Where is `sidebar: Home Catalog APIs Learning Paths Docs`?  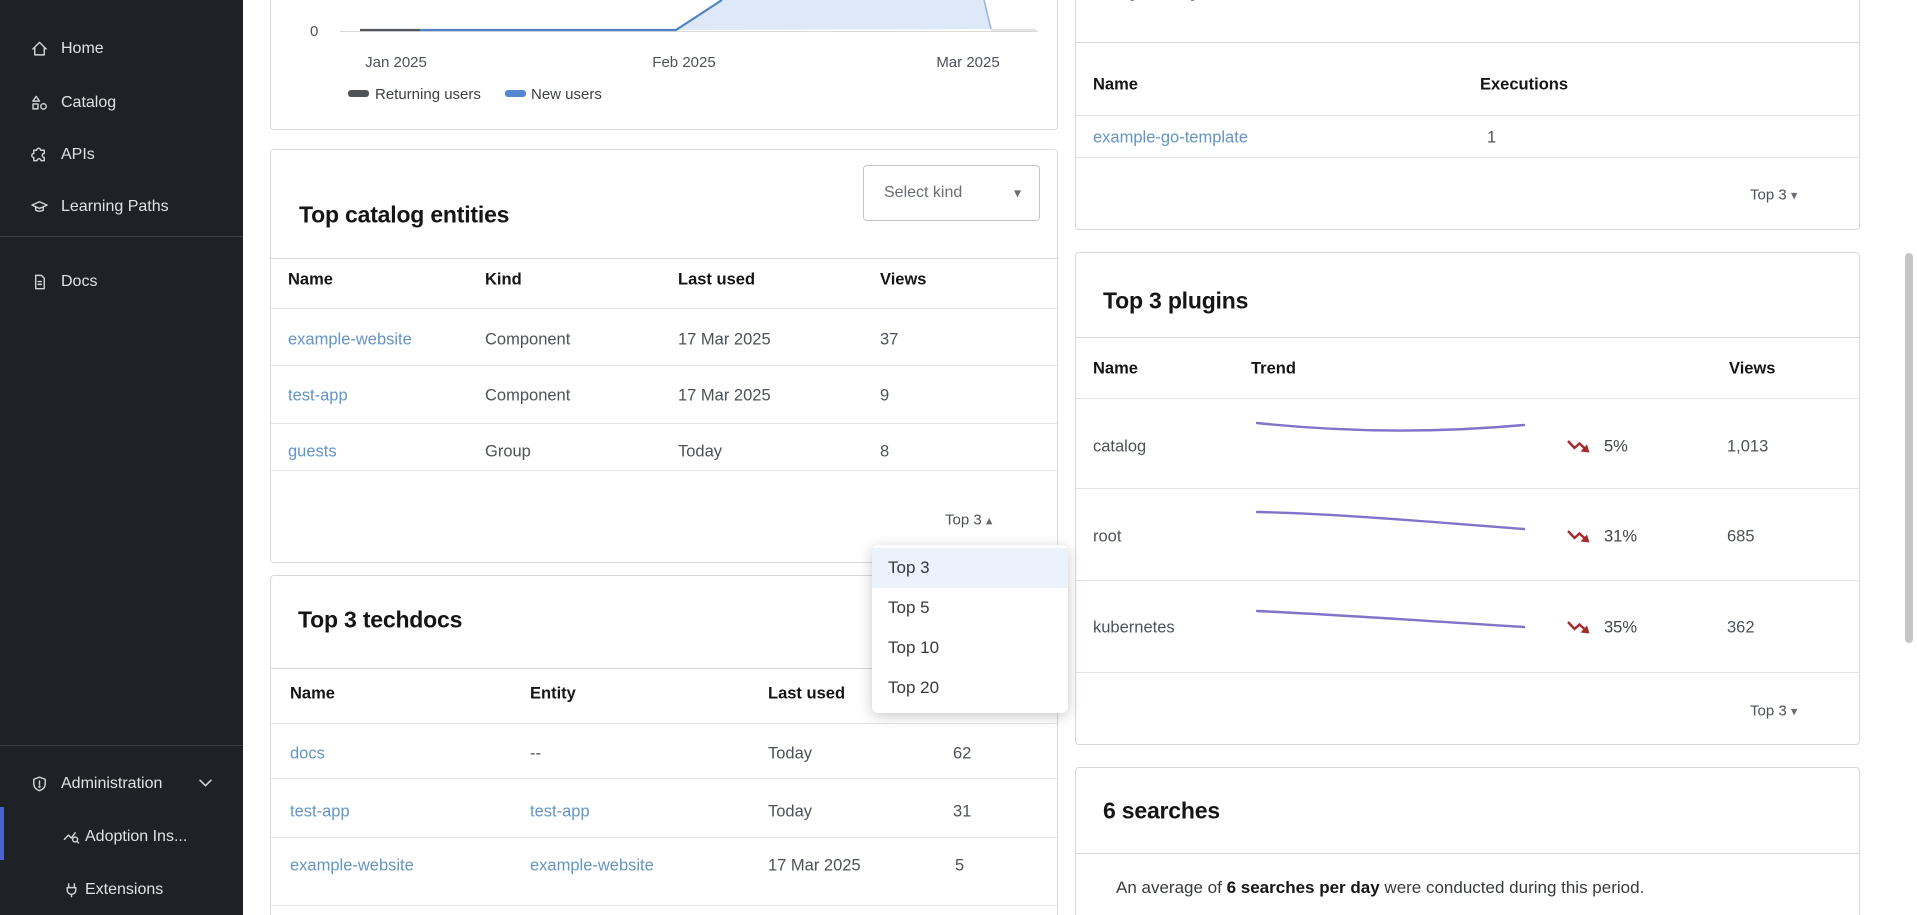 sidebar: Home Catalog APIs Learning Paths Docs is located at coordinates (121, 457).